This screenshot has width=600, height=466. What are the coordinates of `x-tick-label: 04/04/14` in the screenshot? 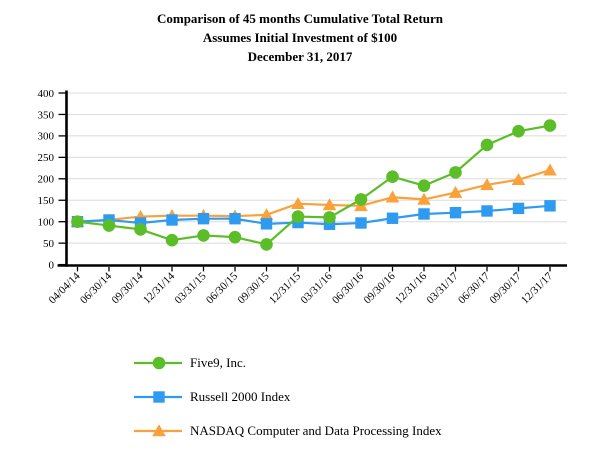 It's located at (64, 288).